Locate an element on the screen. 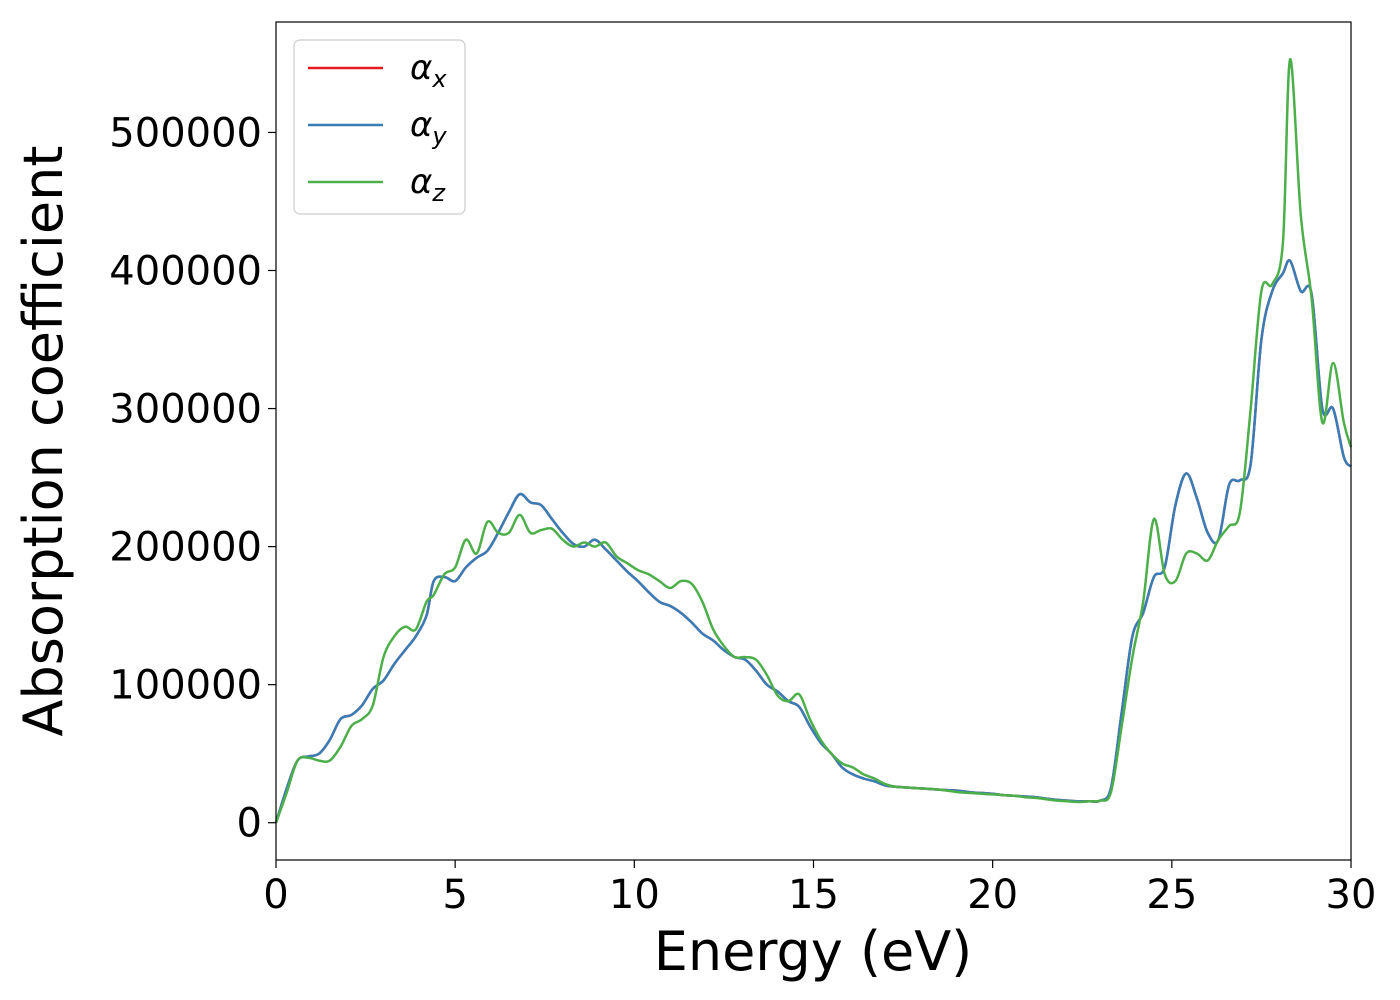  y-tick-label: 400000 is located at coordinates (185, 272).